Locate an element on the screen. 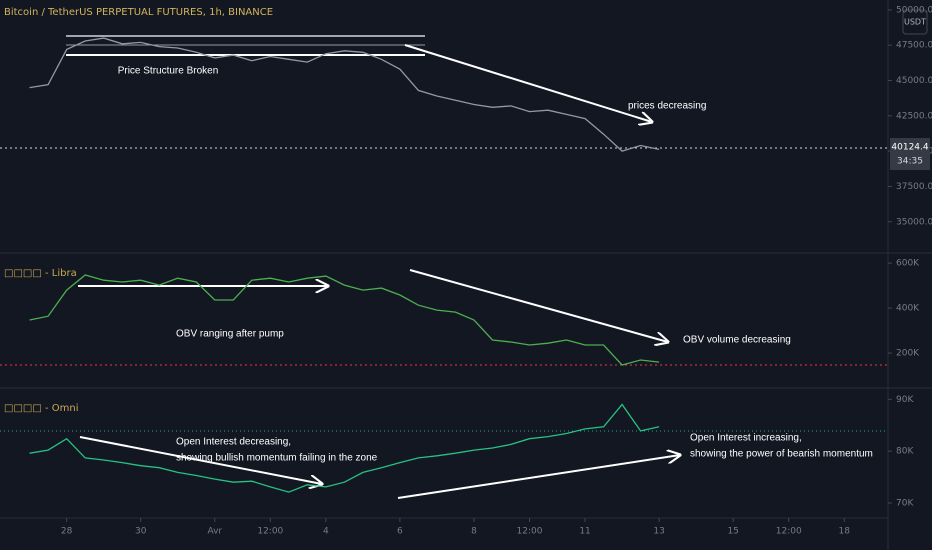 Image resolution: width=932 pixels, height=550 pixels. annotation: Open Interest increasing, is located at coordinates (746, 438).